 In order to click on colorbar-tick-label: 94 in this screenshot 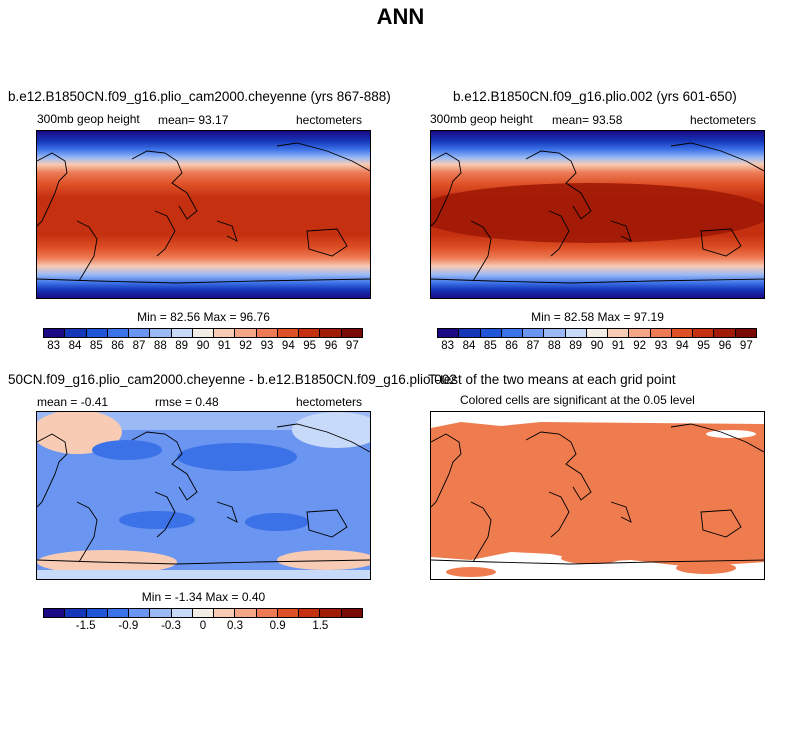, I will do `click(682, 346)`.